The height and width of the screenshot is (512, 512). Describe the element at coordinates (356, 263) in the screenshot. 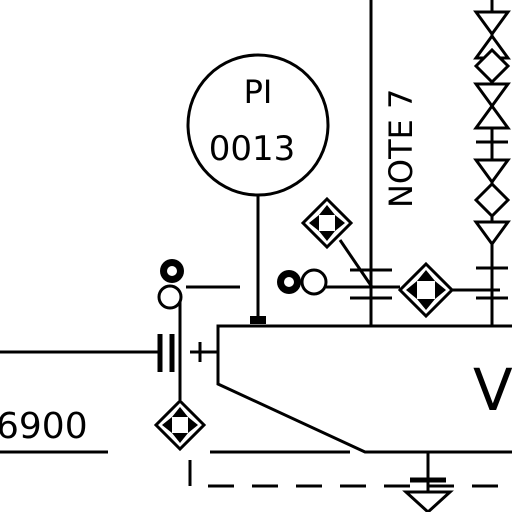

I see `upper-valve-leader` at that location.